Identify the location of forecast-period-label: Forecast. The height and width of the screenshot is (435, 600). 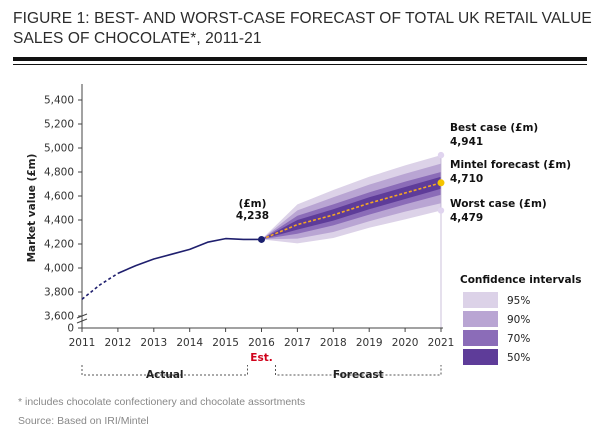
(358, 375).